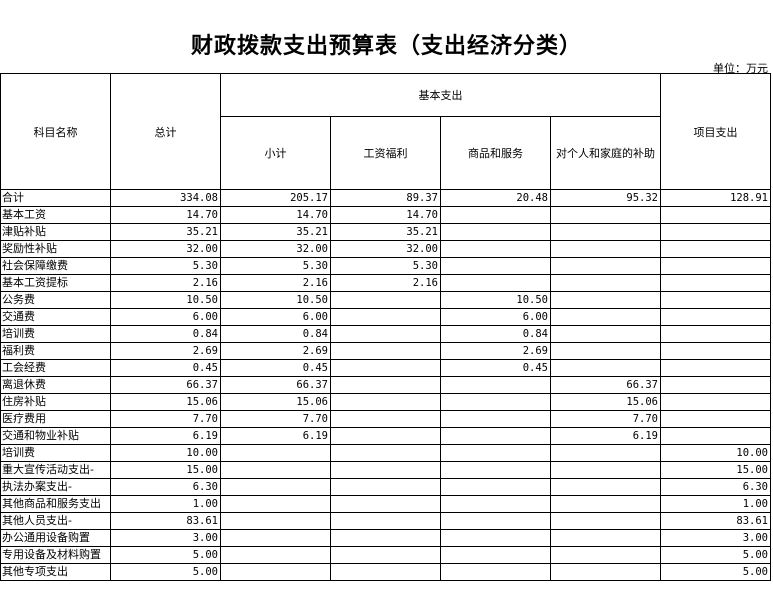 This screenshot has width=773, height=601. Describe the element at coordinates (385, 215) in the screenshot. I see `table-row: 基本工资 14.70 14.70 14.70` at that location.